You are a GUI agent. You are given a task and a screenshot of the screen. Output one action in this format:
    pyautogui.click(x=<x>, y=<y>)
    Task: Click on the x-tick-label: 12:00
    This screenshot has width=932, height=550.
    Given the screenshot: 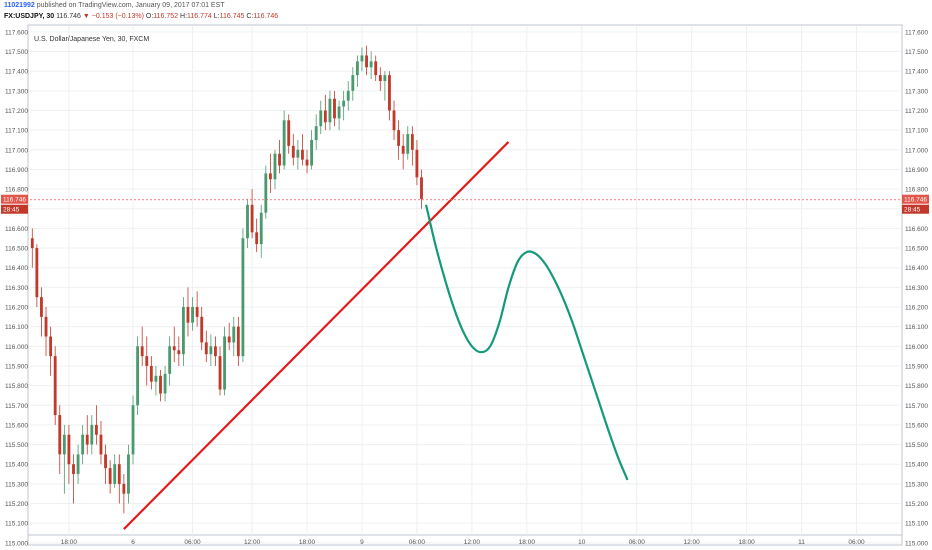 What is the action you would take?
    pyautogui.click(x=692, y=542)
    